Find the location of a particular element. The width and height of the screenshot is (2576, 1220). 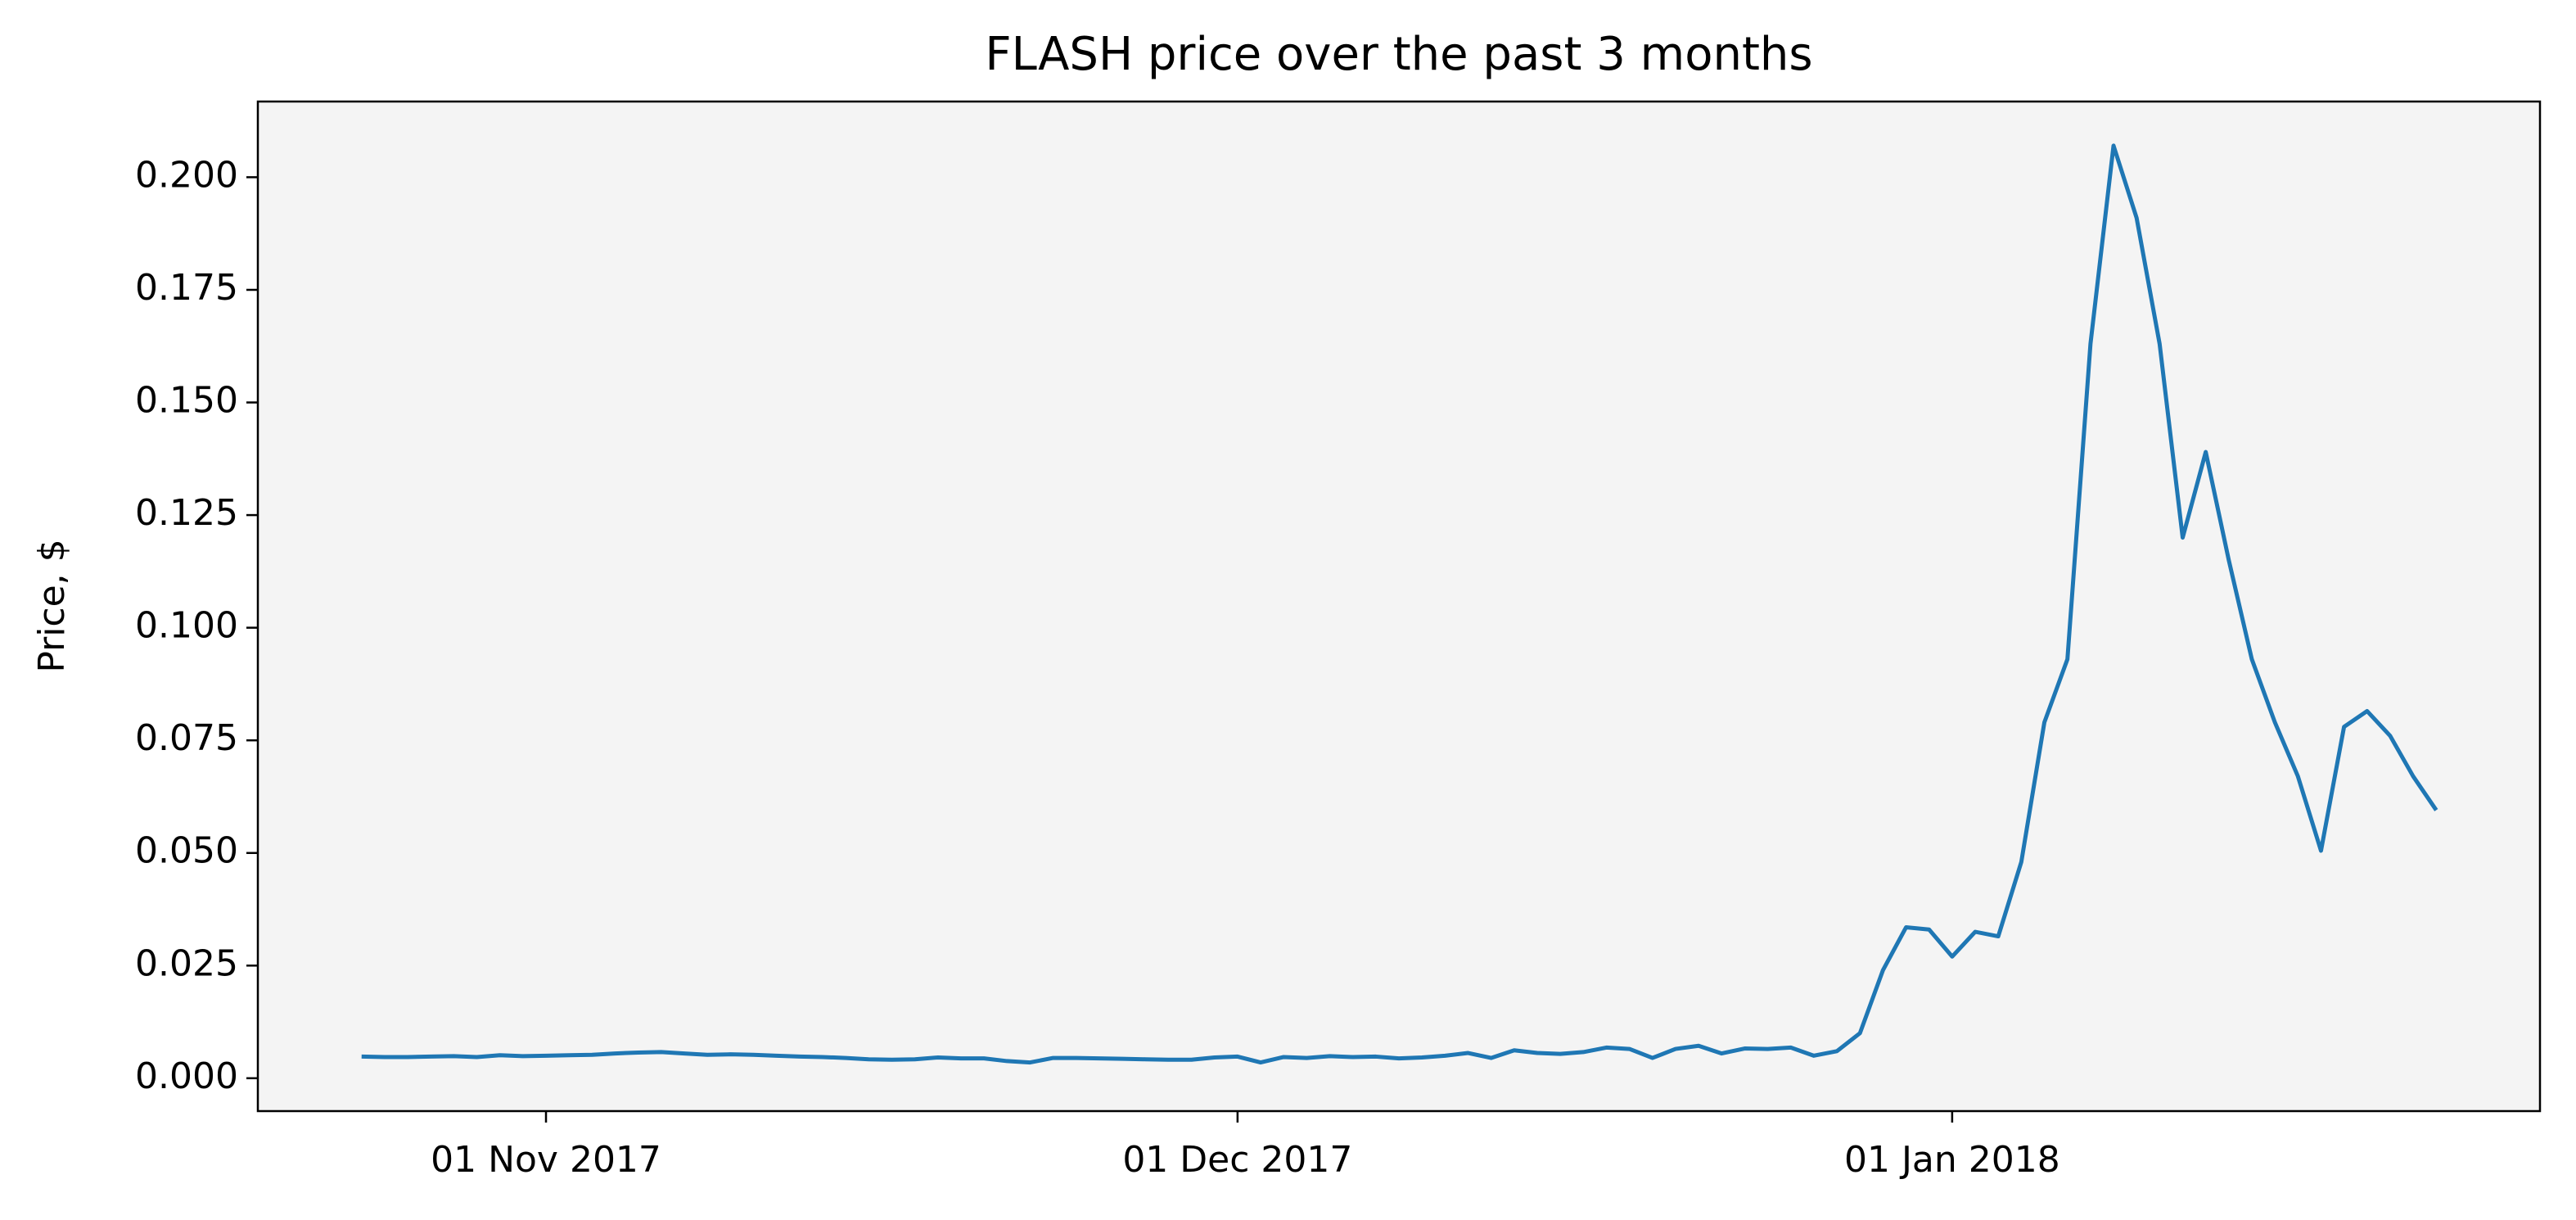

chart-title: FLASH price over the past 3 months is located at coordinates (1398, 54).